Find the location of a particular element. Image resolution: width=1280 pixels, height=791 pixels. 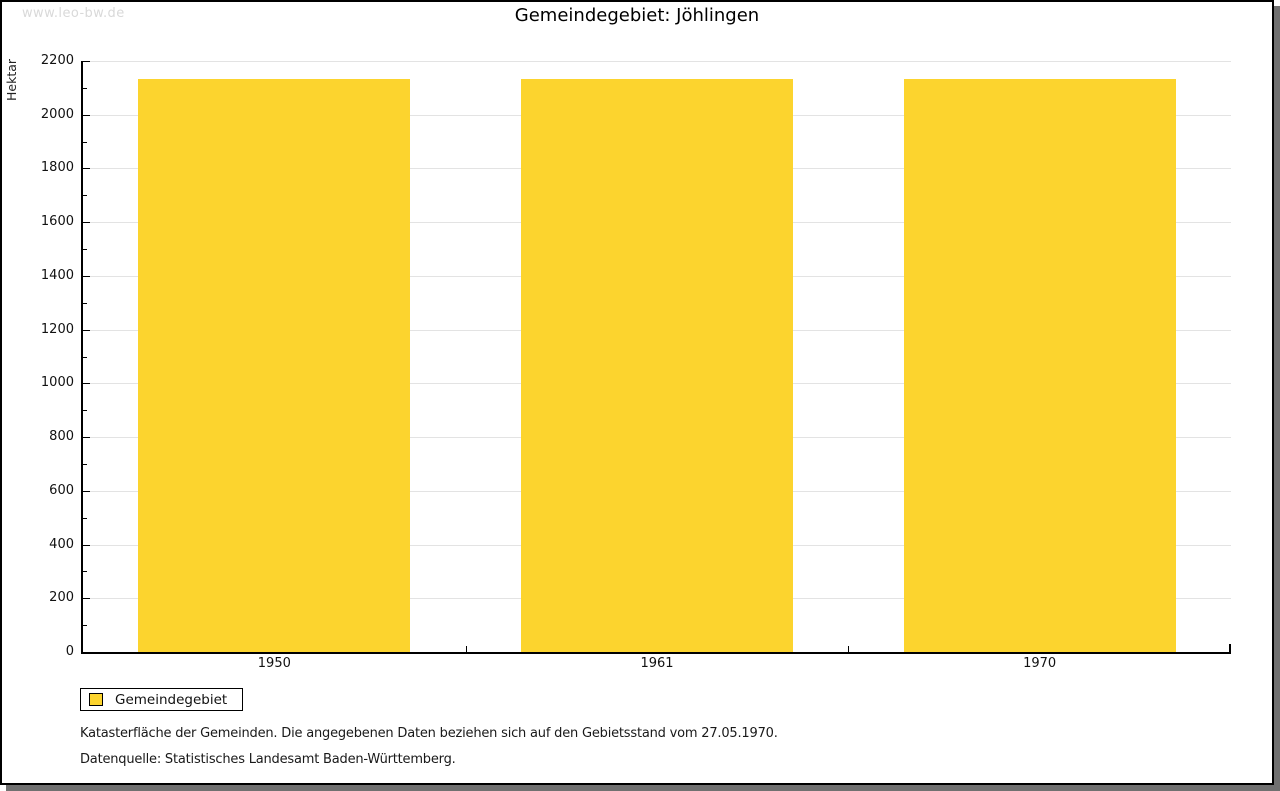

y-tick-label: 1800 is located at coordinates (57, 168).